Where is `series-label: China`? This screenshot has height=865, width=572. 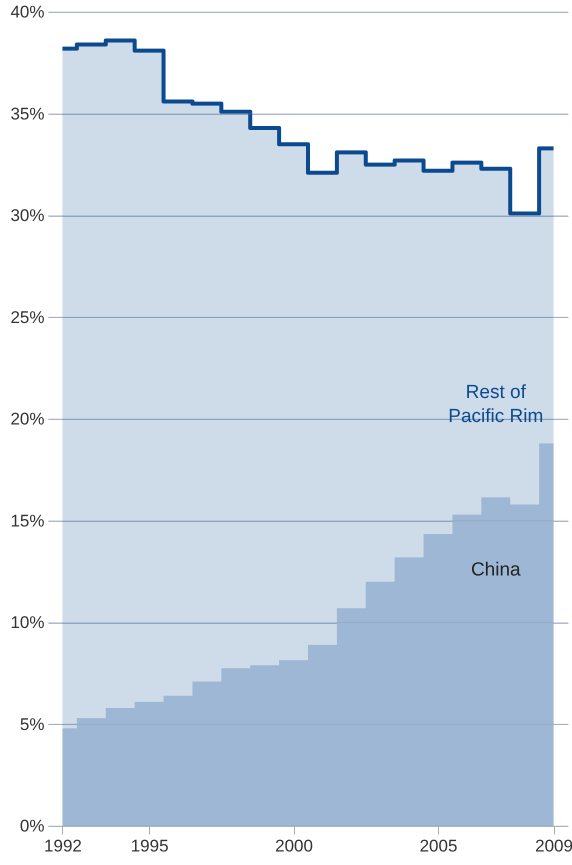 series-label: China is located at coordinates (496, 570).